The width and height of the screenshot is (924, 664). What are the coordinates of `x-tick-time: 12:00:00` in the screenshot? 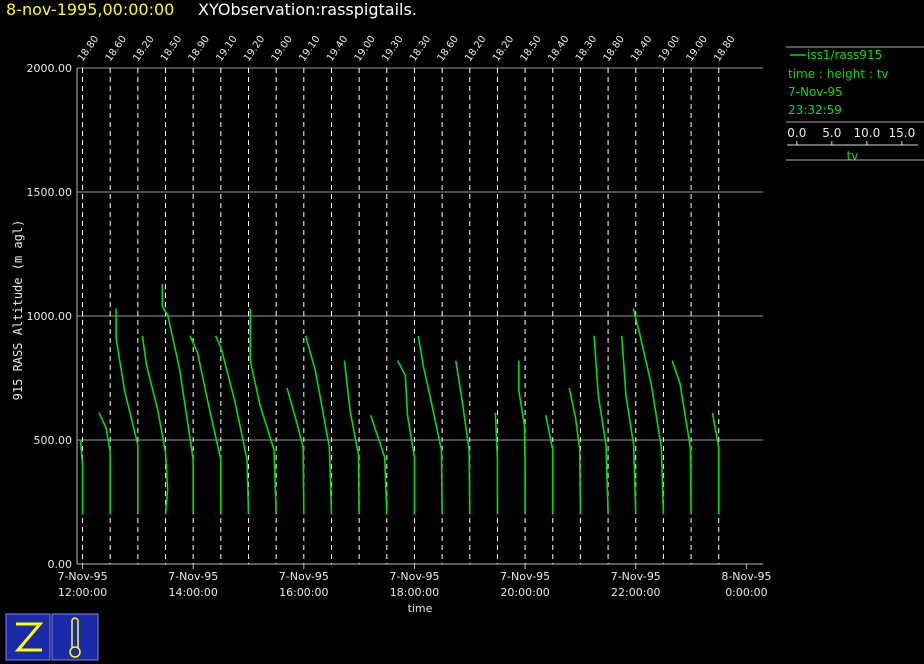 It's located at (82, 592).